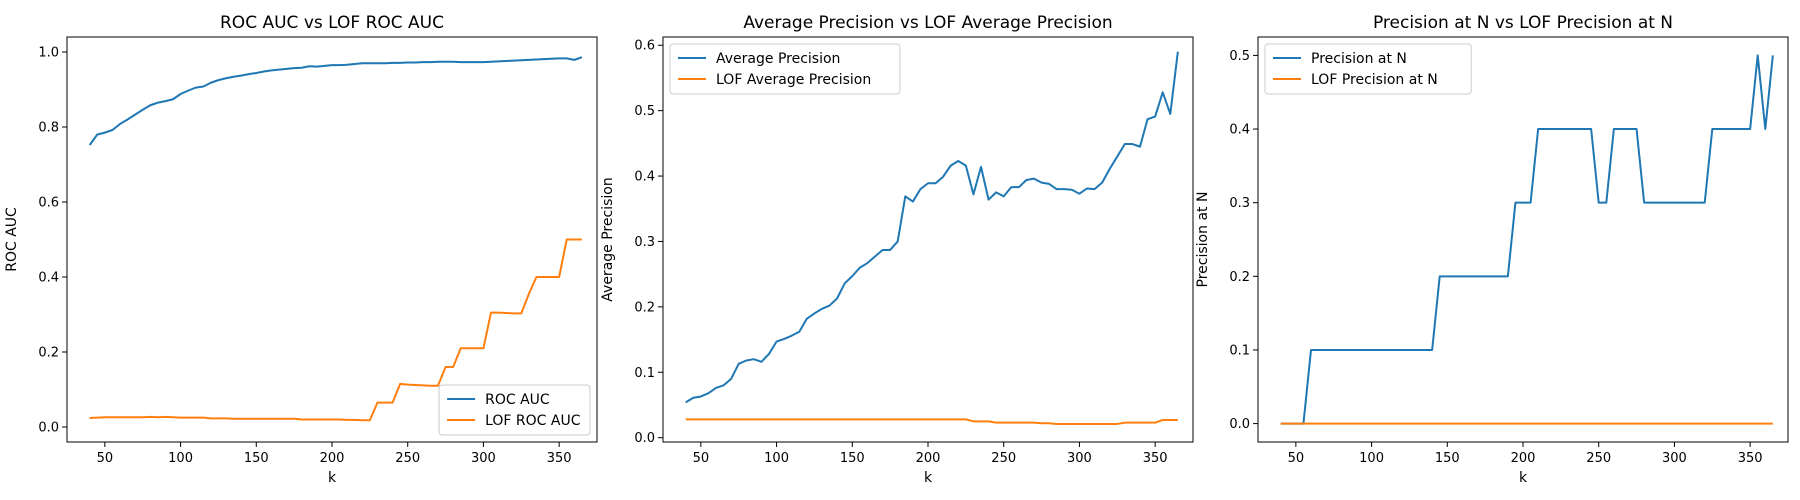  I want to click on legend-label: LOF Average Precision, so click(793, 80).